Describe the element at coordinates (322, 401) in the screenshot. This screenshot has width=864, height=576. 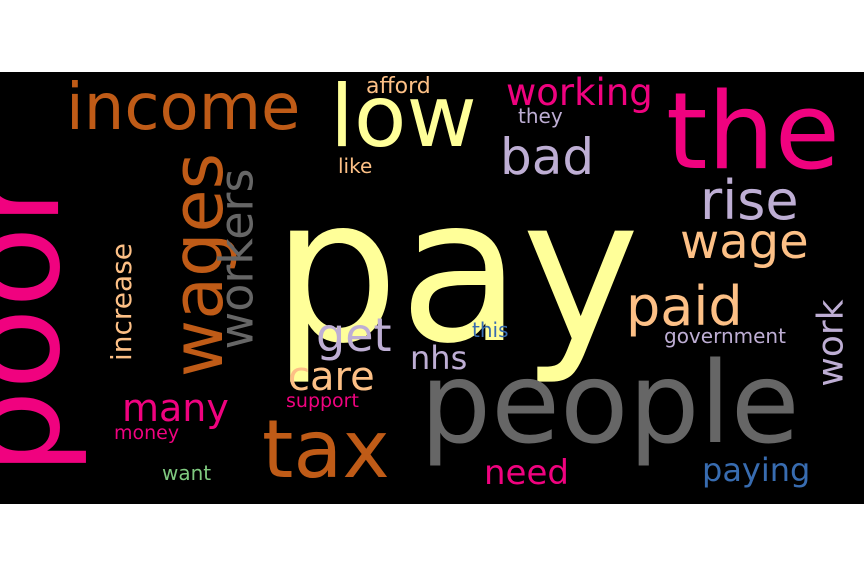
I see `word-support: support` at that location.